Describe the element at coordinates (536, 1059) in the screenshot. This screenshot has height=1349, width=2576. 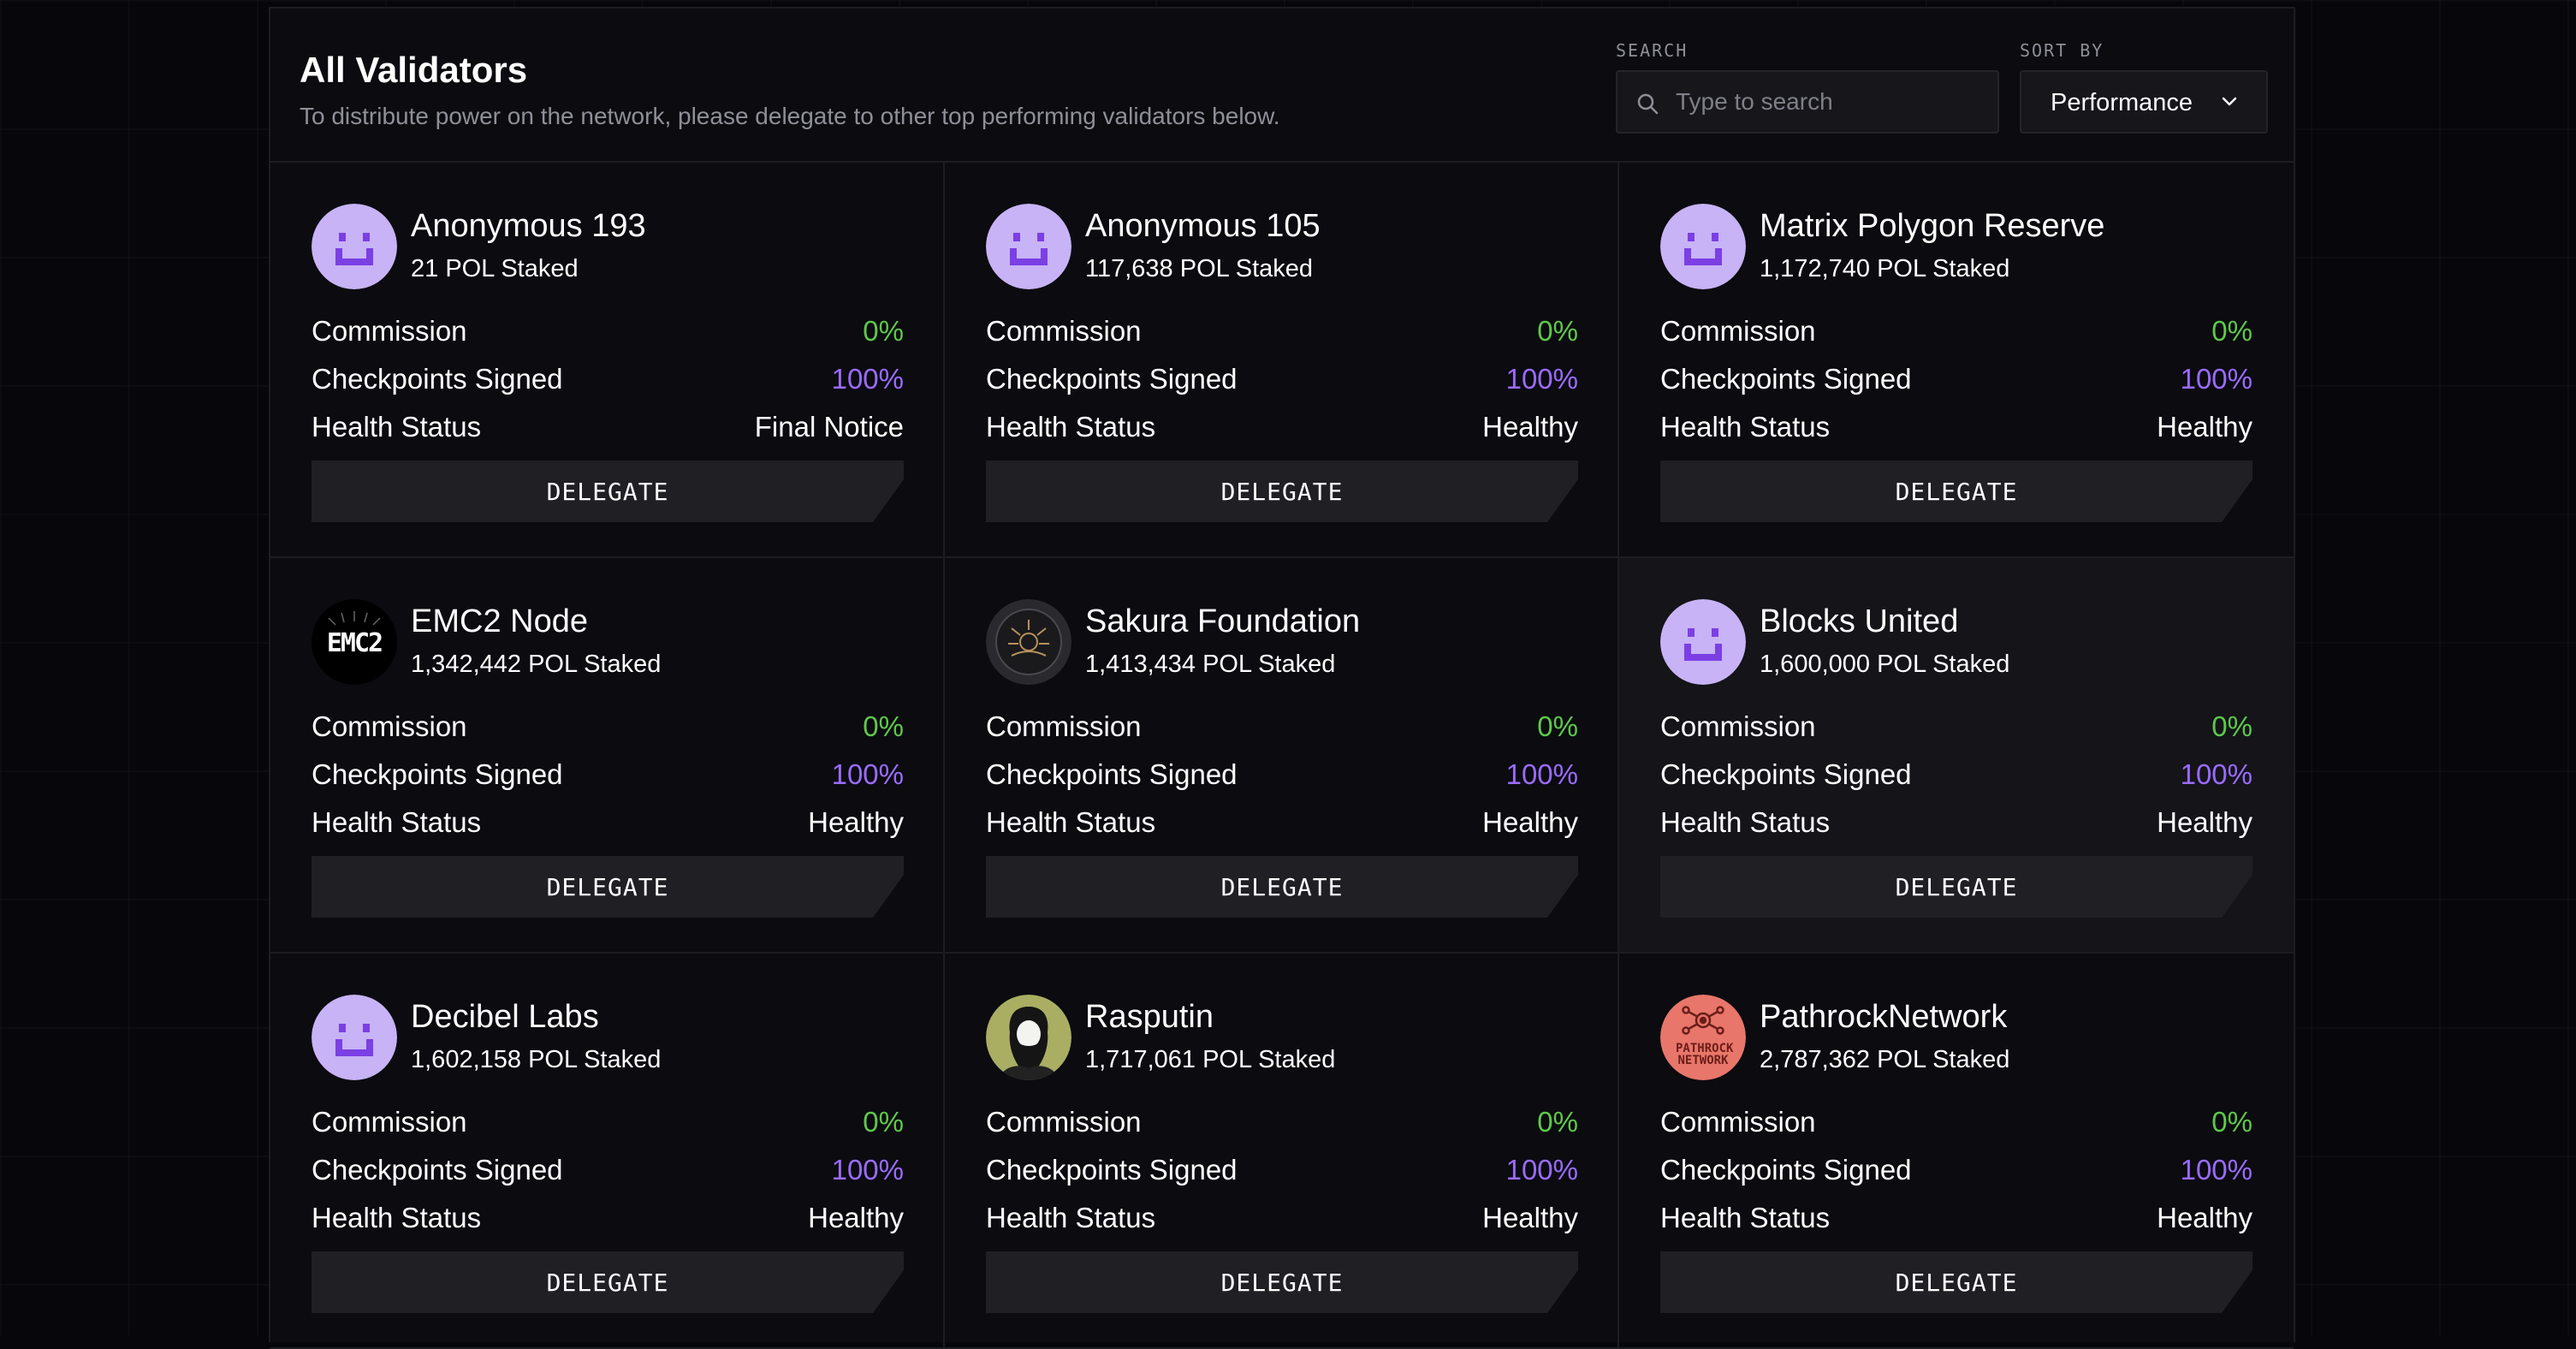
I see `validator-staked: 1,602,158 POL Staked` at that location.